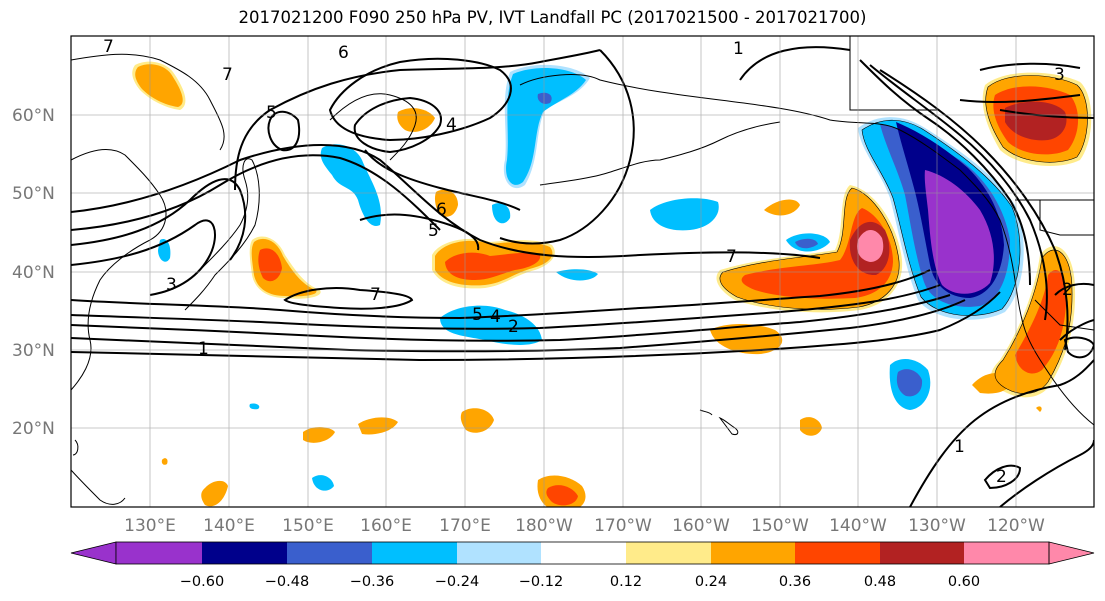 Image resolution: width=1105 pixels, height=601 pixels. I want to click on political-boundaries, so click(971, 183).